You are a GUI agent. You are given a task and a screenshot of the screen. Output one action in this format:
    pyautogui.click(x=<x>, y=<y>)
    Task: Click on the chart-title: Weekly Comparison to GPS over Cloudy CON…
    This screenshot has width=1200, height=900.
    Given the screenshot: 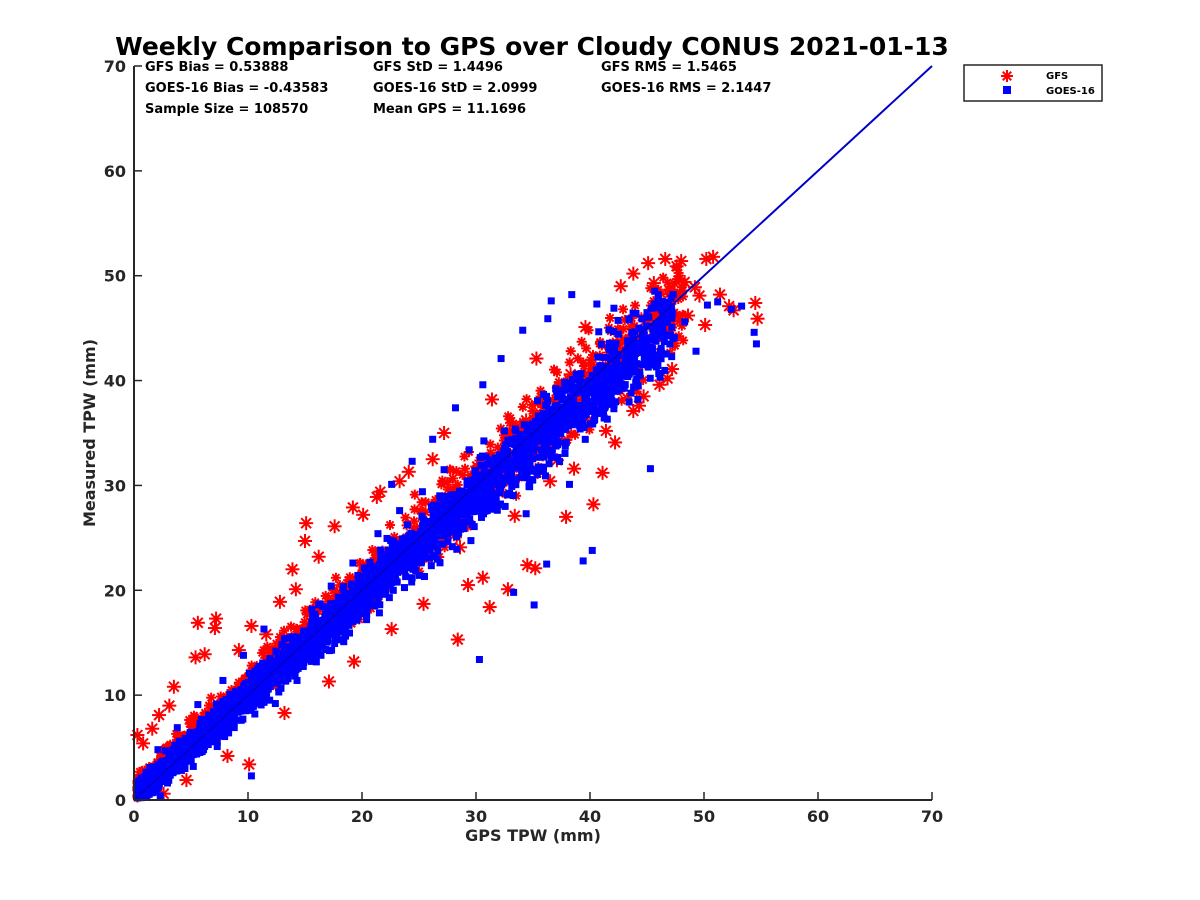 What is the action you would take?
    pyautogui.click(x=532, y=46)
    